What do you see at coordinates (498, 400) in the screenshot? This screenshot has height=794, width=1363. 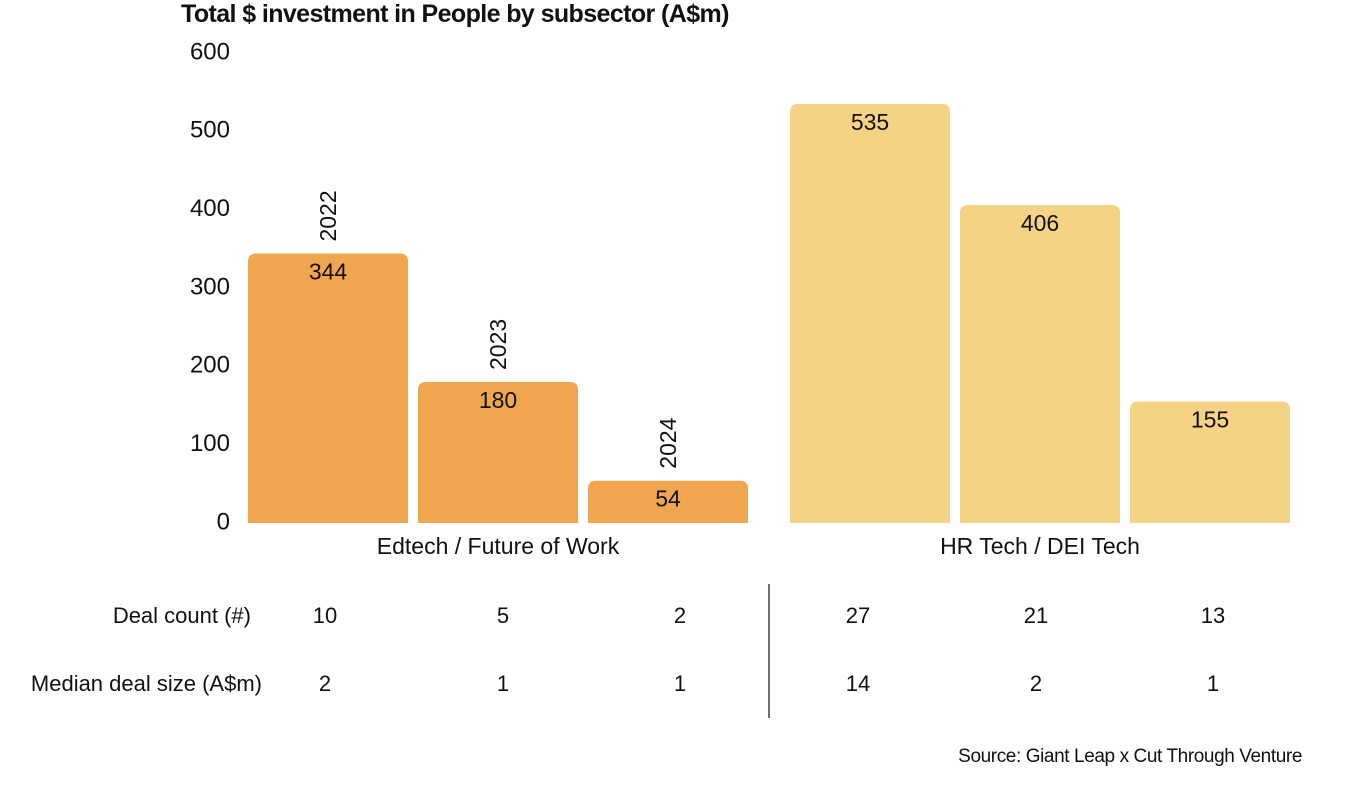 I see `bar-value-label: 180` at bounding box center [498, 400].